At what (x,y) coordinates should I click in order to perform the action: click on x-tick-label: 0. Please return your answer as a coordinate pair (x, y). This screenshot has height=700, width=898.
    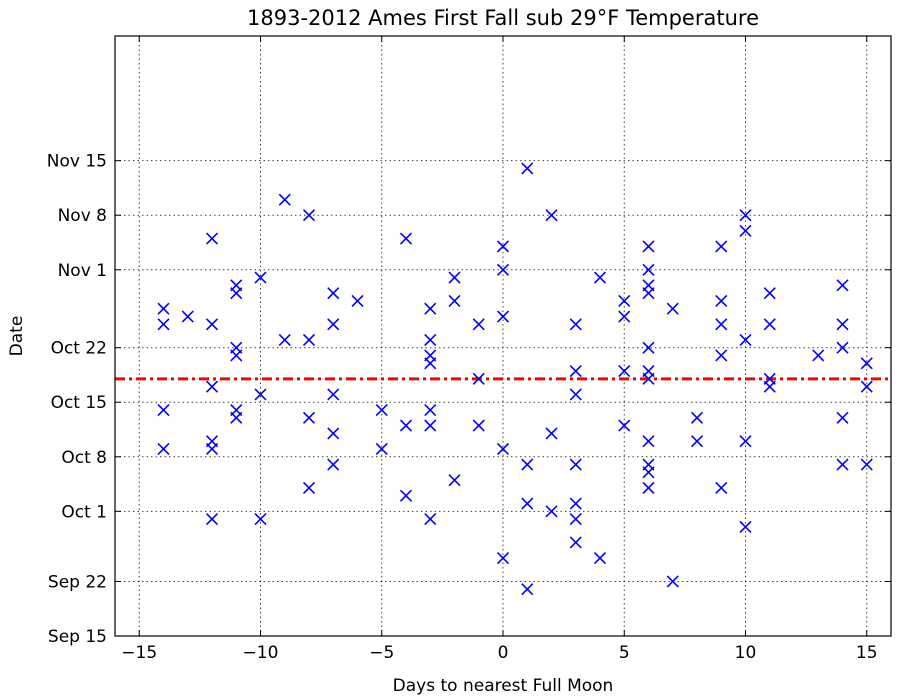
    Looking at the image, I should click on (503, 653).